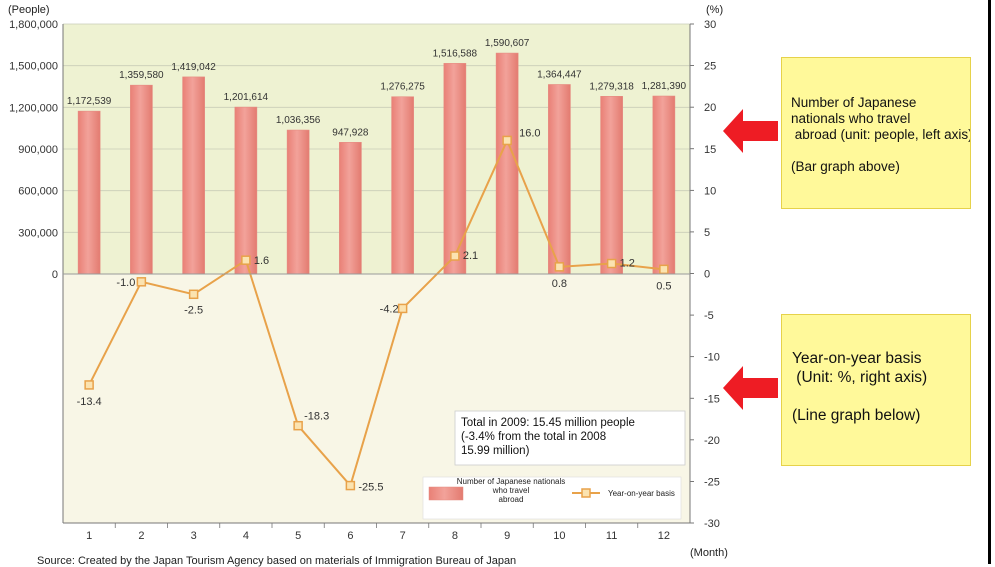  What do you see at coordinates (611, 536) in the screenshot?
I see `x-tick-label: 11` at bounding box center [611, 536].